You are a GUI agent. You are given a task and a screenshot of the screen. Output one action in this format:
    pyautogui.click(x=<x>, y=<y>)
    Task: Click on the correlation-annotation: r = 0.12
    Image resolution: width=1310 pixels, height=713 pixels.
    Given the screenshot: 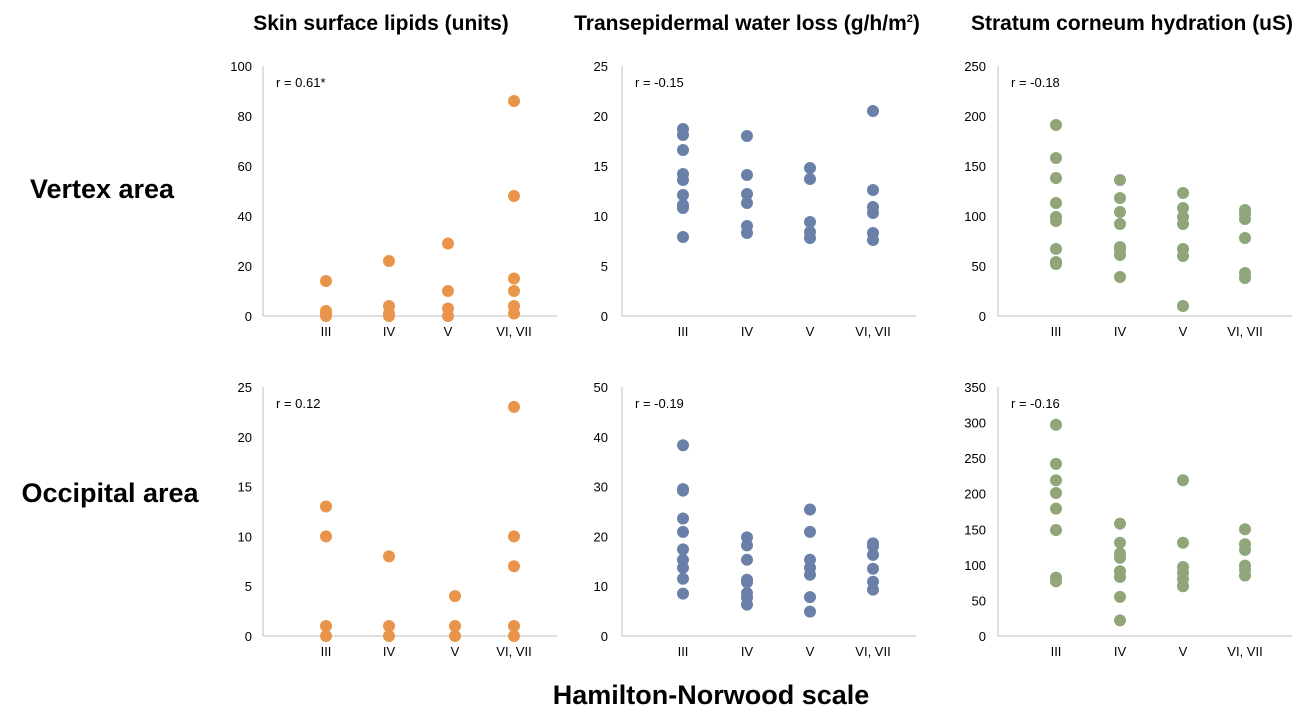 What is the action you would take?
    pyautogui.click(x=298, y=403)
    